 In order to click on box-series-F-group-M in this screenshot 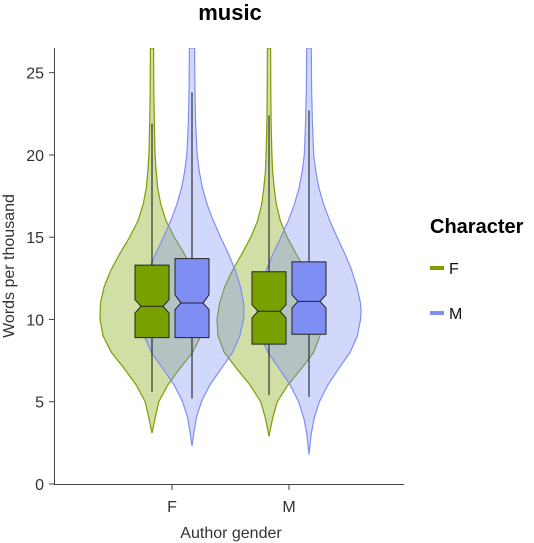, I will do `click(269, 308)`.